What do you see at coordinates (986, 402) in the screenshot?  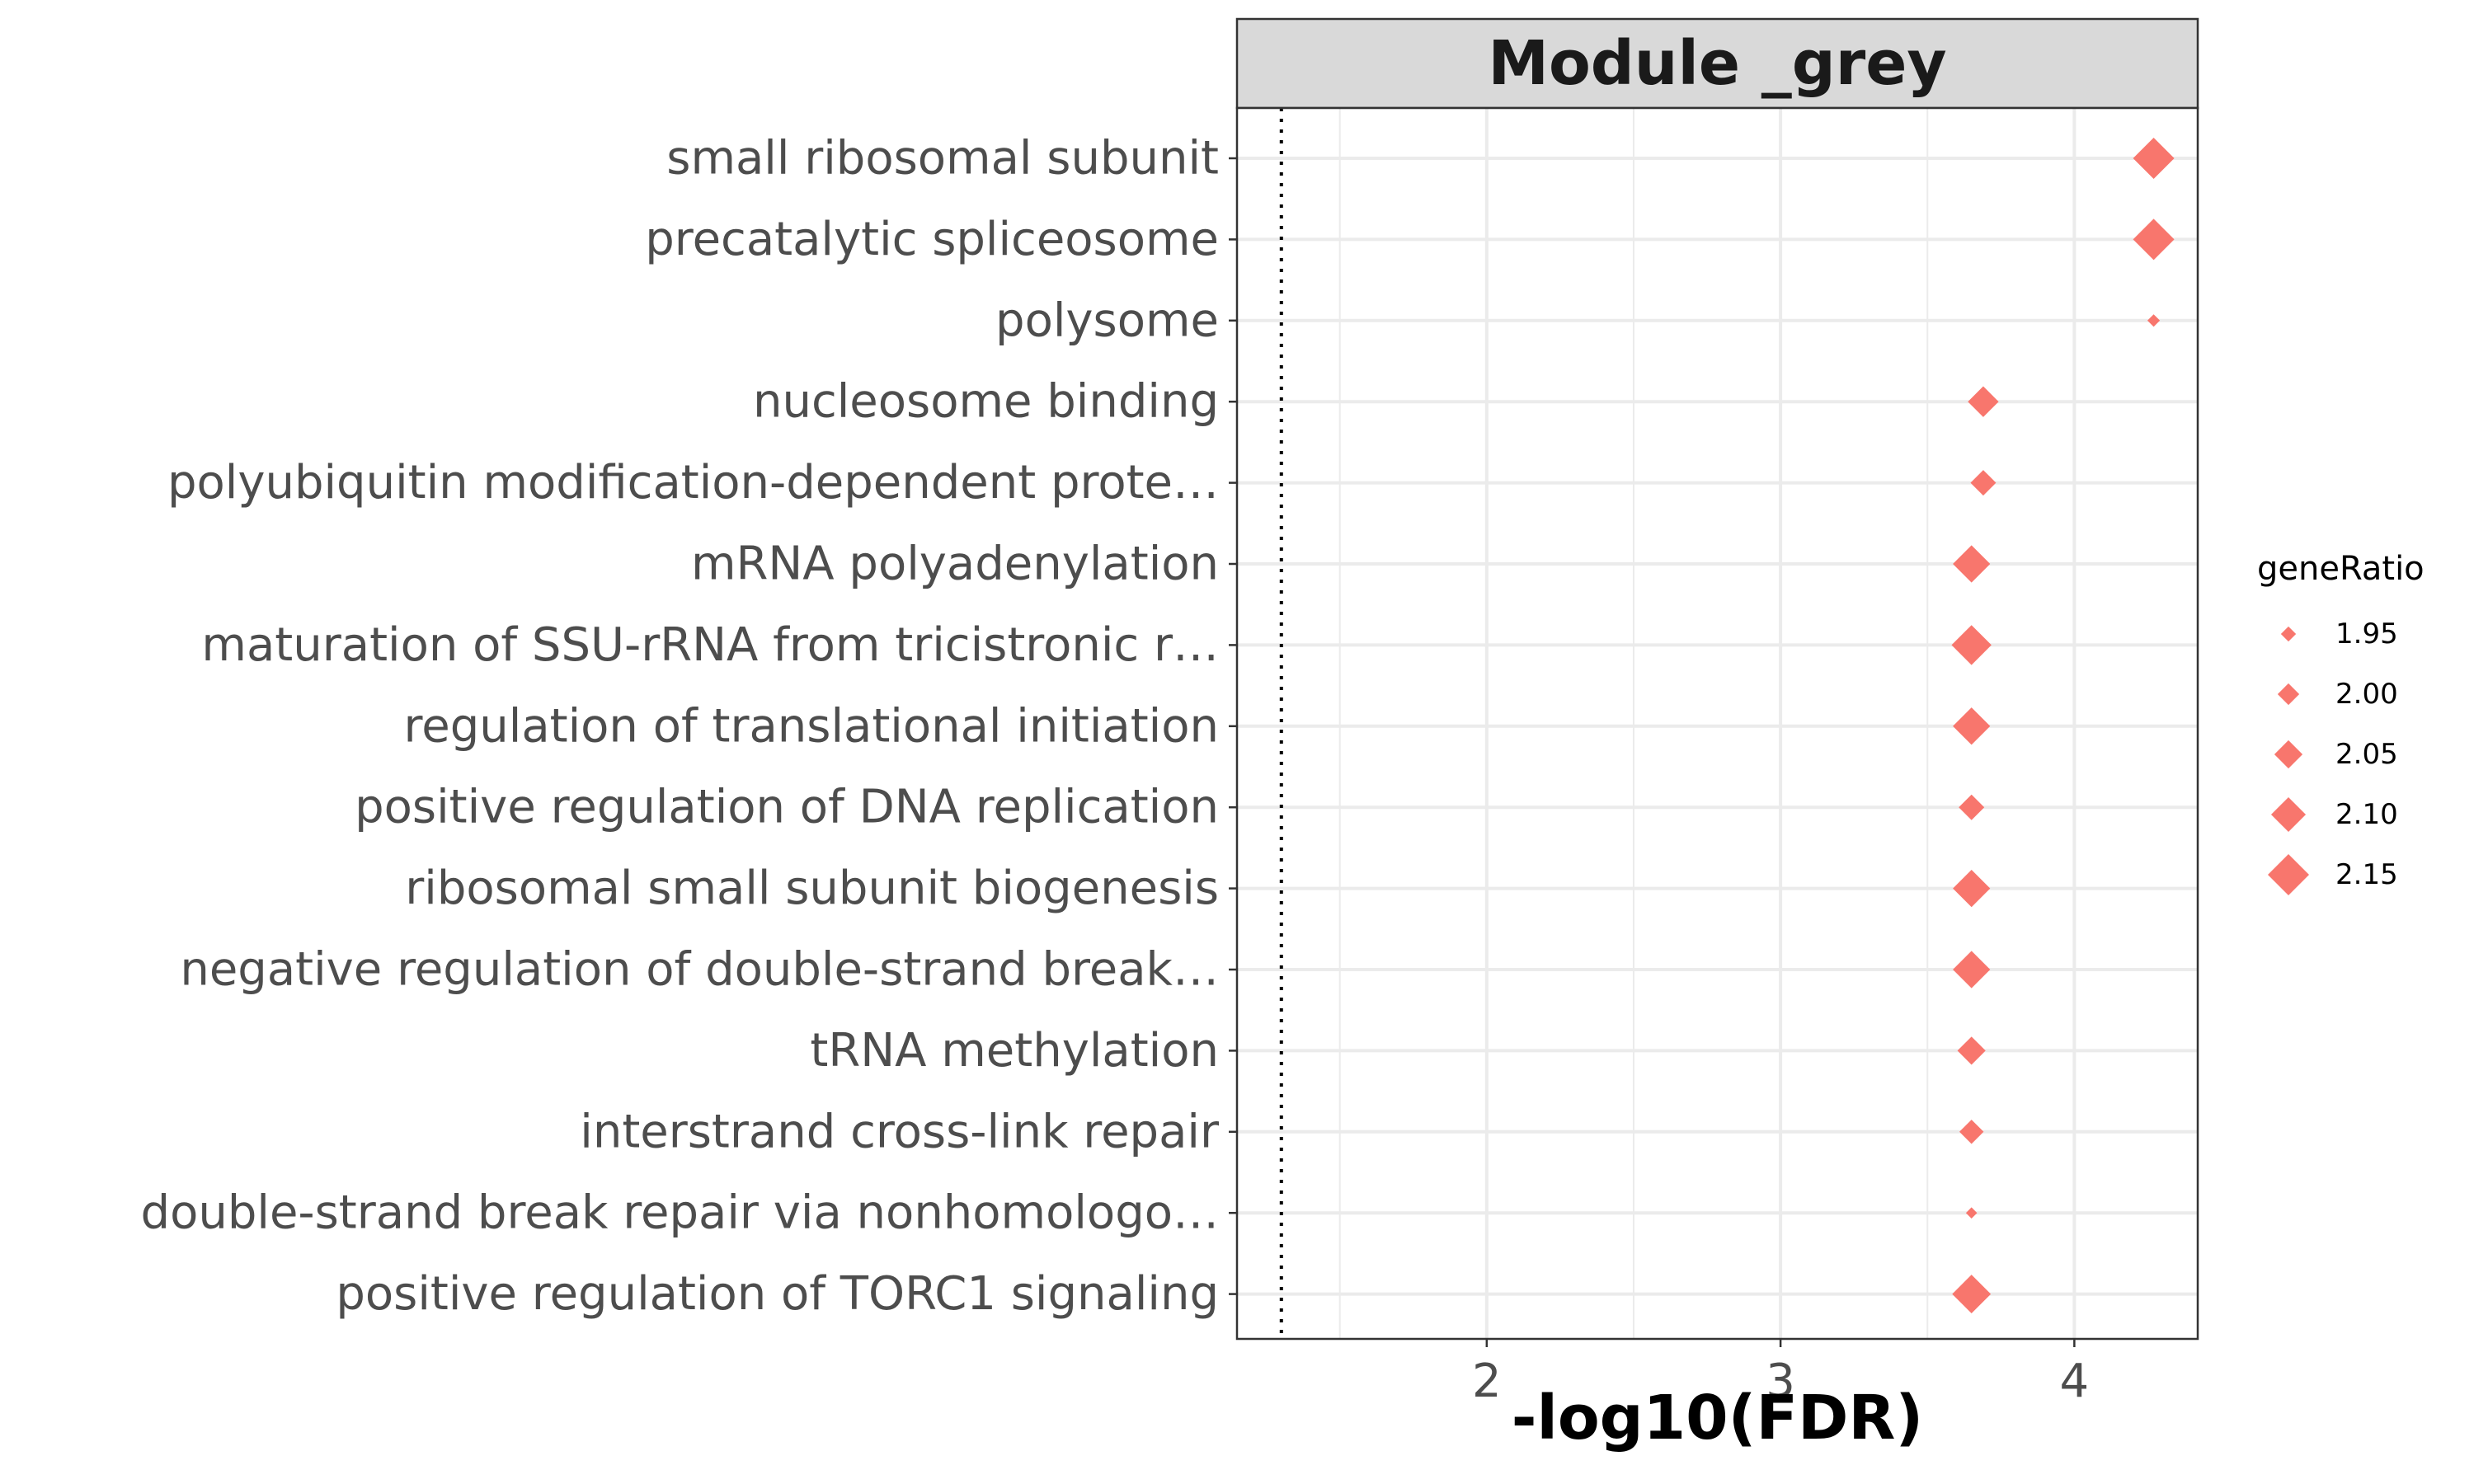 I see `y-tick-label: nucleosome binding` at bounding box center [986, 402].